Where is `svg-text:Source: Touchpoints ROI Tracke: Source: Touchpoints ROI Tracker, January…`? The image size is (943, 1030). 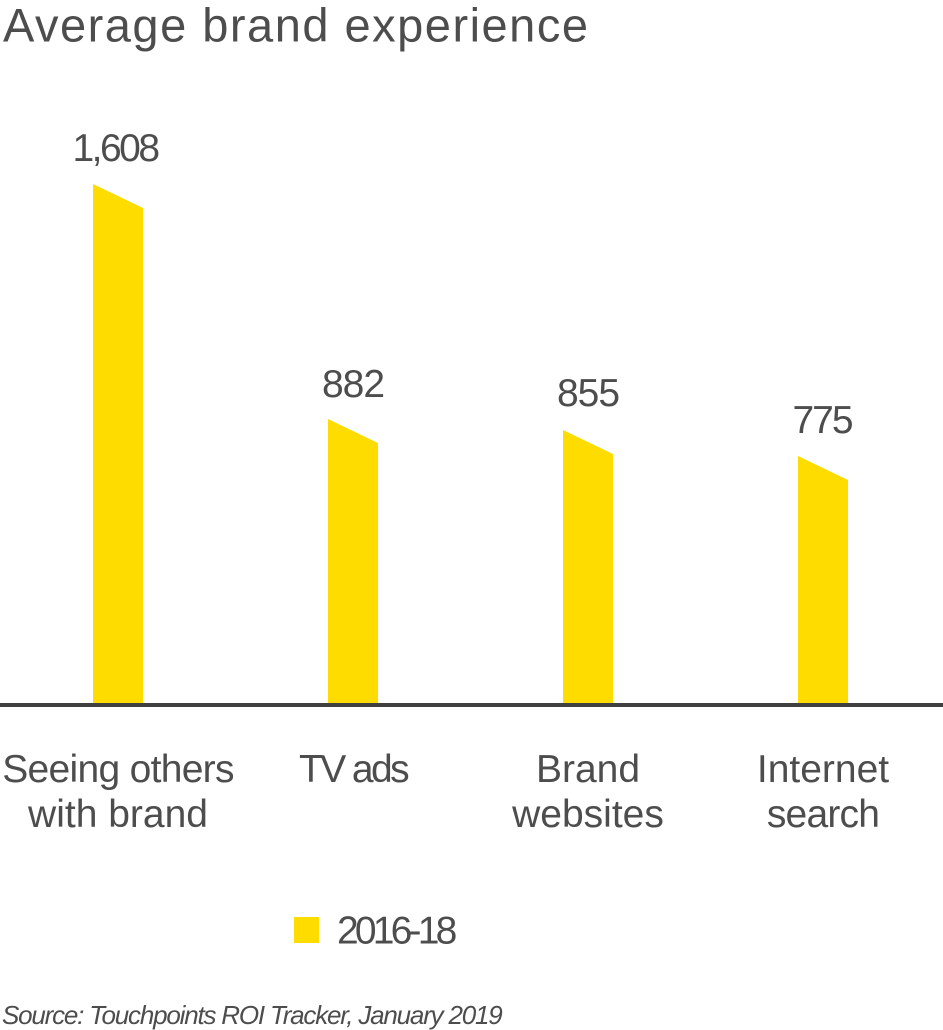
svg-text:Source: Touchpoints ROI Tracke: Source: Touchpoints ROI Tracker, January… is located at coordinates (252, 1015).